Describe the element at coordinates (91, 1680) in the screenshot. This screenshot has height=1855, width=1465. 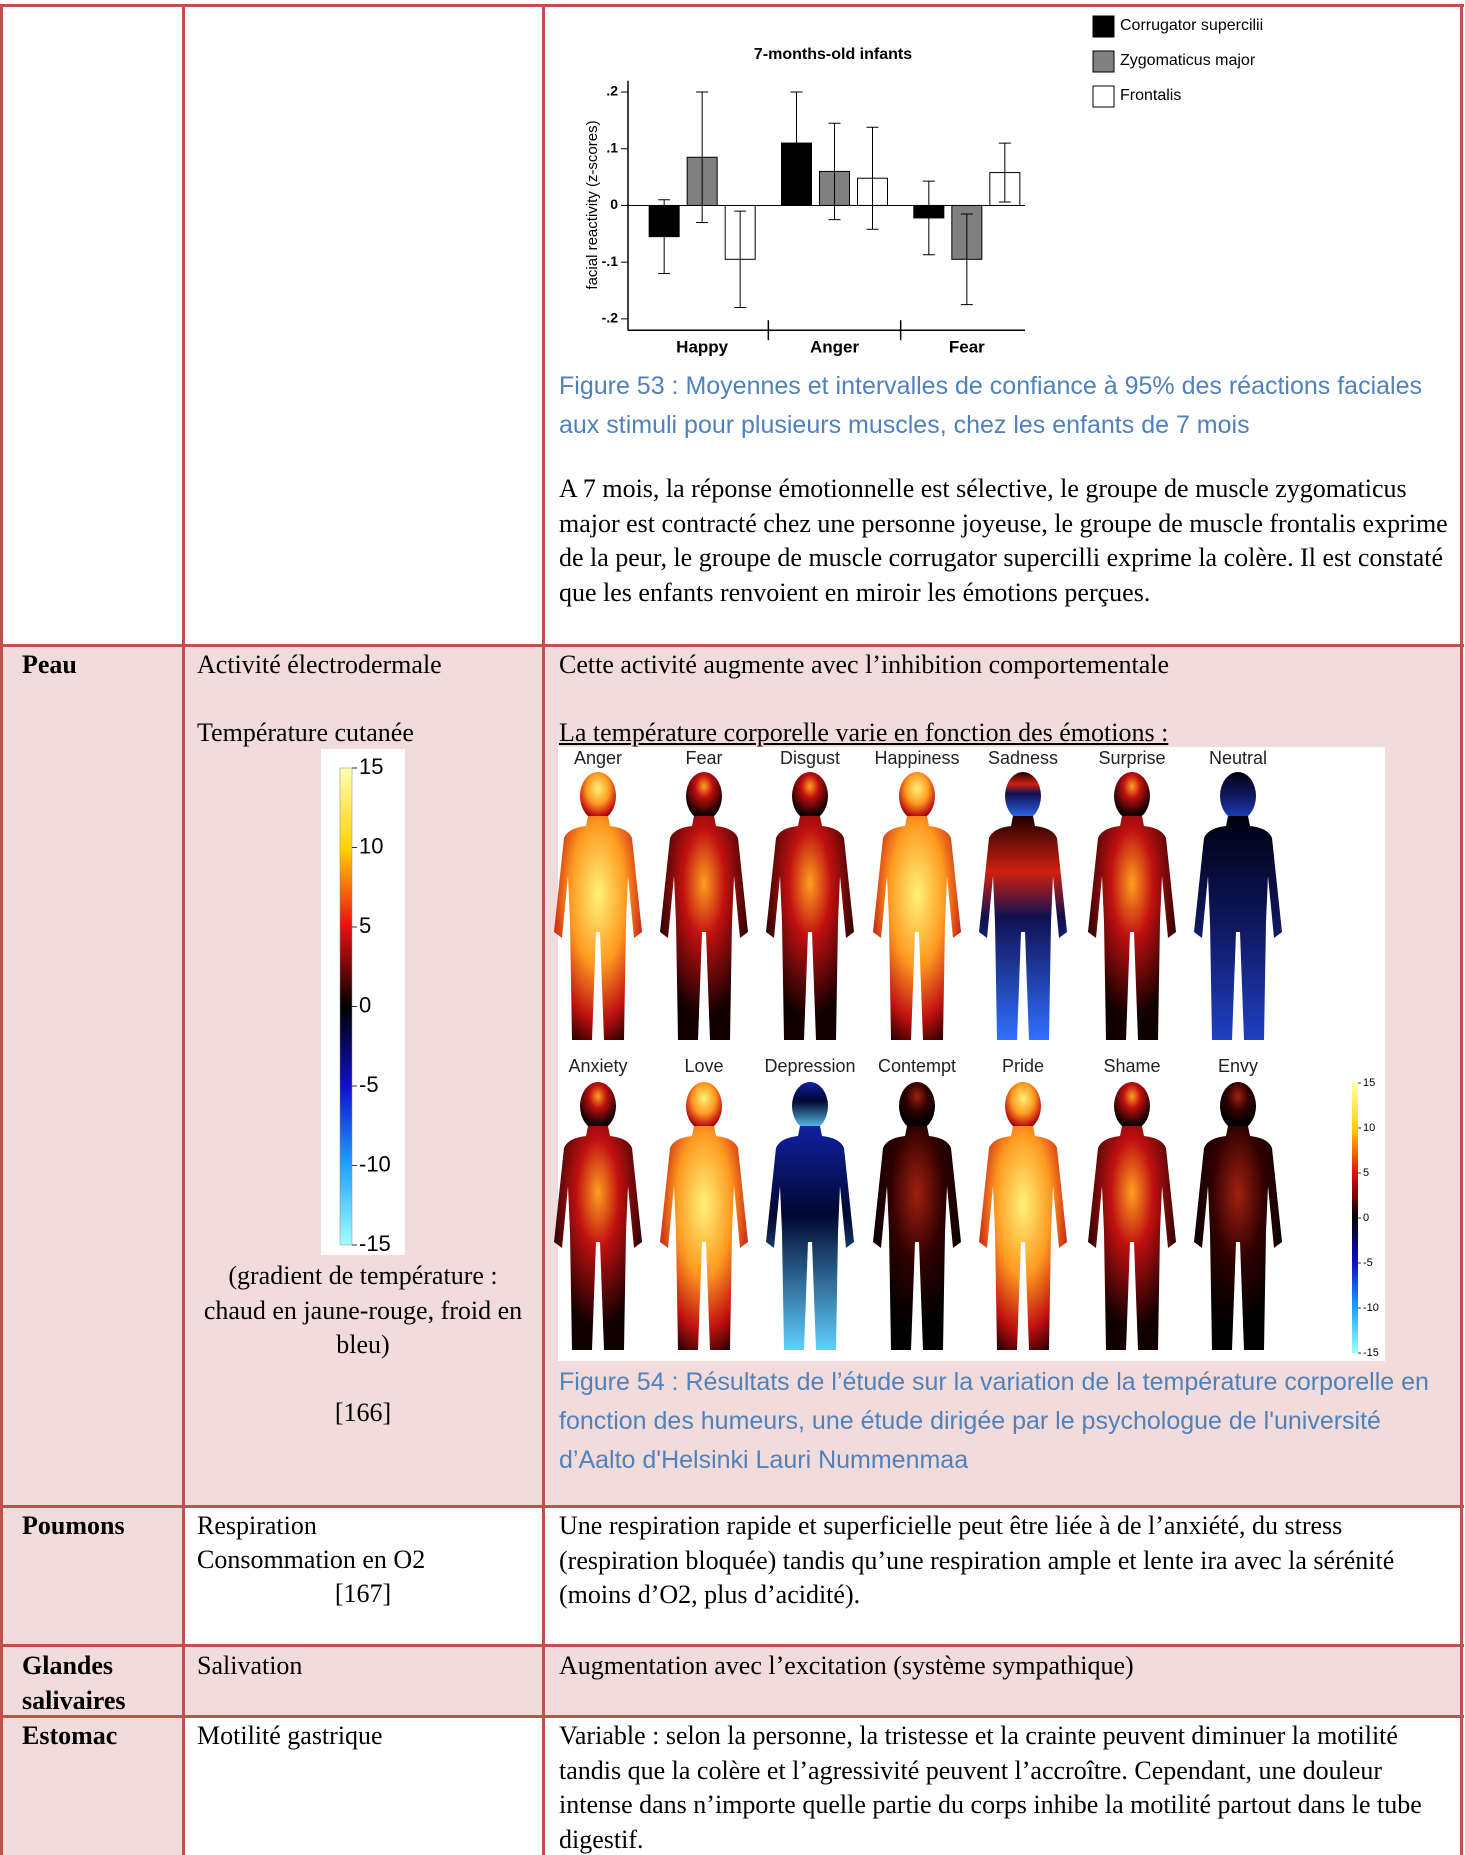
I see `row-shade` at that location.